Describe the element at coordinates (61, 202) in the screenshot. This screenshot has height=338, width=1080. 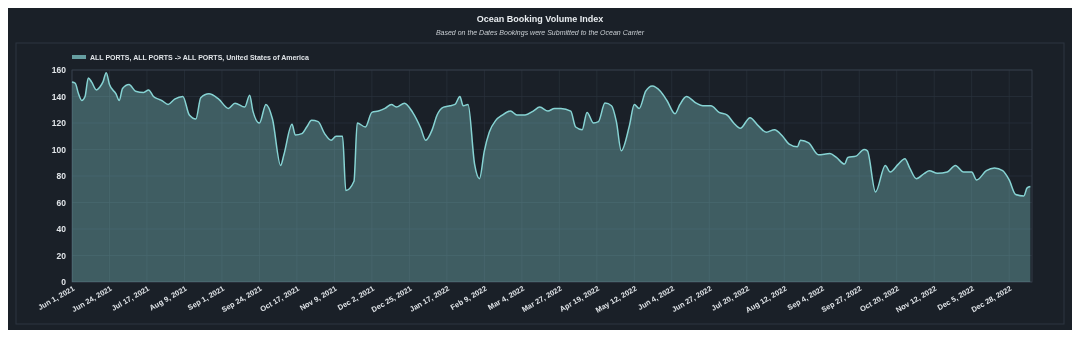
I see `y-tick-label: 60` at that location.